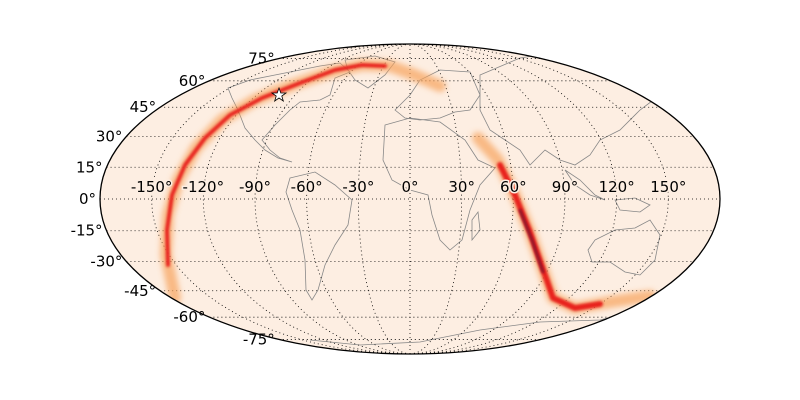 The height and width of the screenshot is (400, 800). Describe the element at coordinates (89, 167) in the screenshot. I see `latitude-label: 15°` at that location.